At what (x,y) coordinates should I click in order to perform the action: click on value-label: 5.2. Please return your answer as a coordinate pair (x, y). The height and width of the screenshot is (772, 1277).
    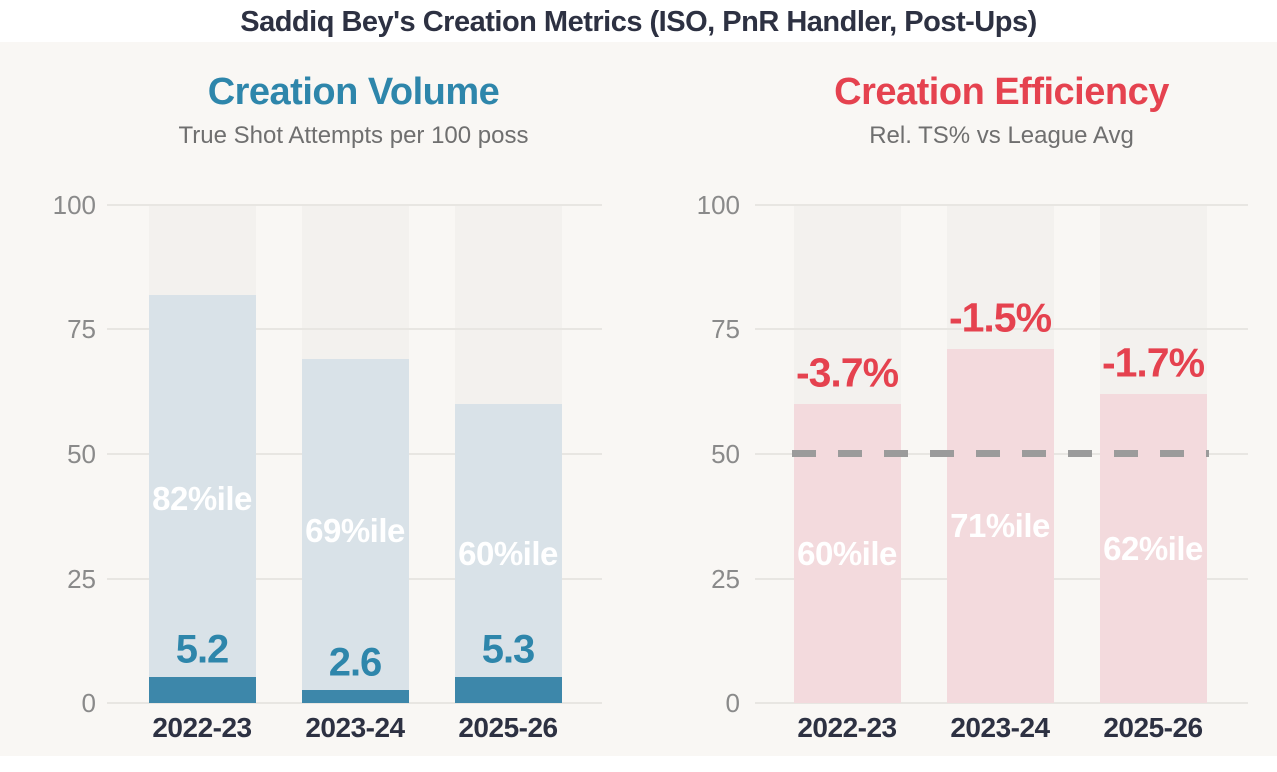
    Looking at the image, I should click on (202, 649).